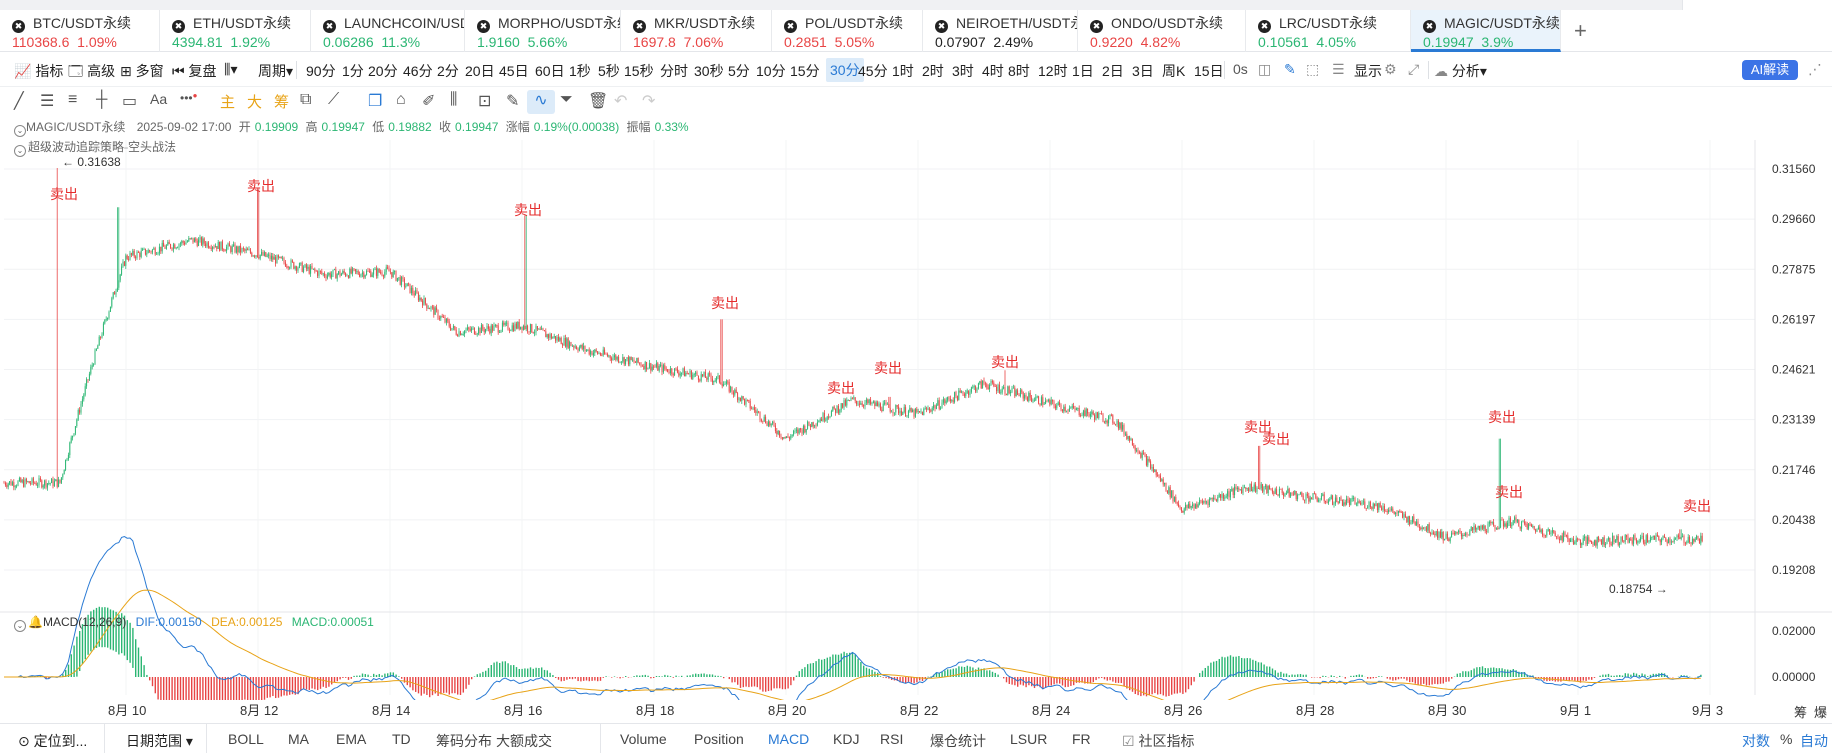 This screenshot has height=753, width=1832. What do you see at coordinates (903, 71) in the screenshot?
I see `interval-18: 1时` at bounding box center [903, 71].